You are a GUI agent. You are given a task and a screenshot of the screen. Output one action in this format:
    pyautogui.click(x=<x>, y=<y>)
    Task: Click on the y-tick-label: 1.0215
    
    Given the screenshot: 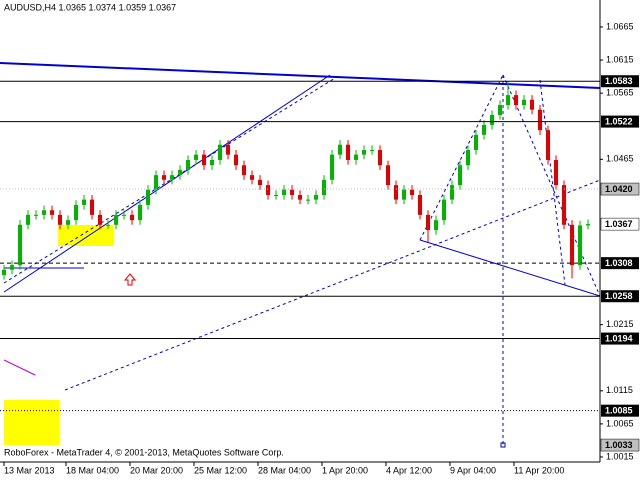 What is the action you would take?
    pyautogui.click(x=620, y=324)
    